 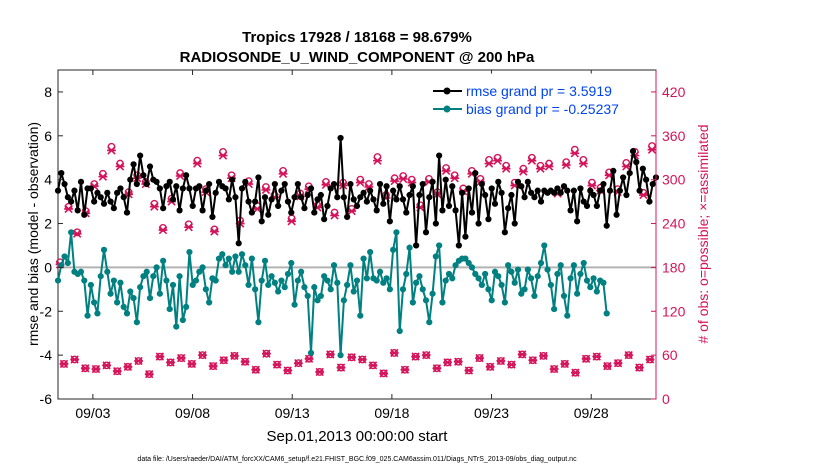 What do you see at coordinates (674, 311) in the screenshot?
I see `right-axis-tick-label: 120` at bounding box center [674, 311].